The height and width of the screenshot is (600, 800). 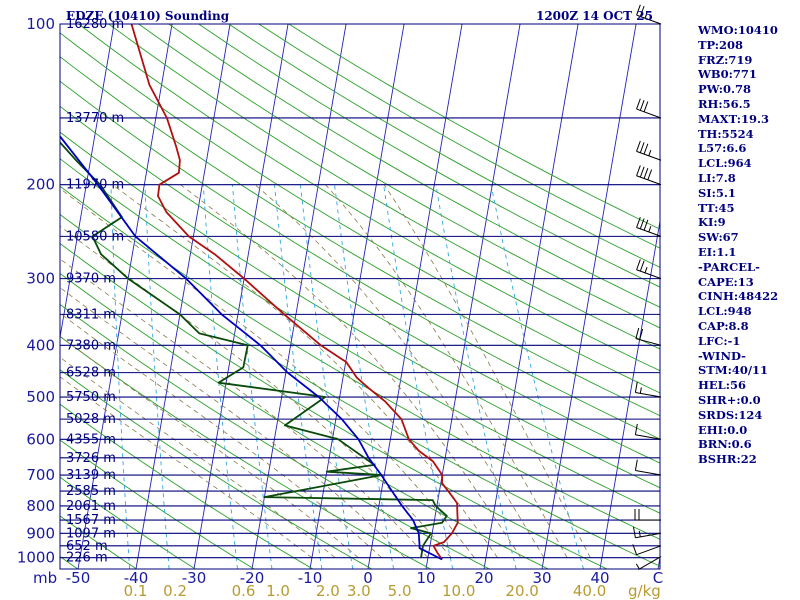 I want to click on index-item: L57:6.6, so click(x=722, y=148).